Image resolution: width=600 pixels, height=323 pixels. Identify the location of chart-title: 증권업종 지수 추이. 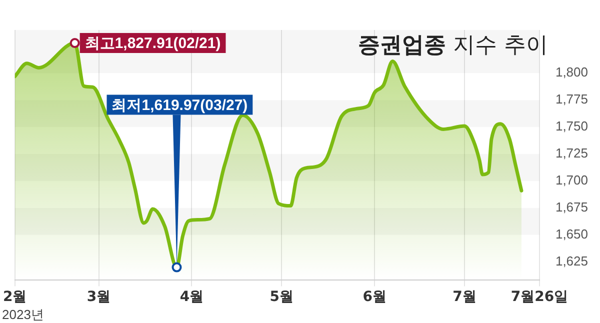
(453, 45).